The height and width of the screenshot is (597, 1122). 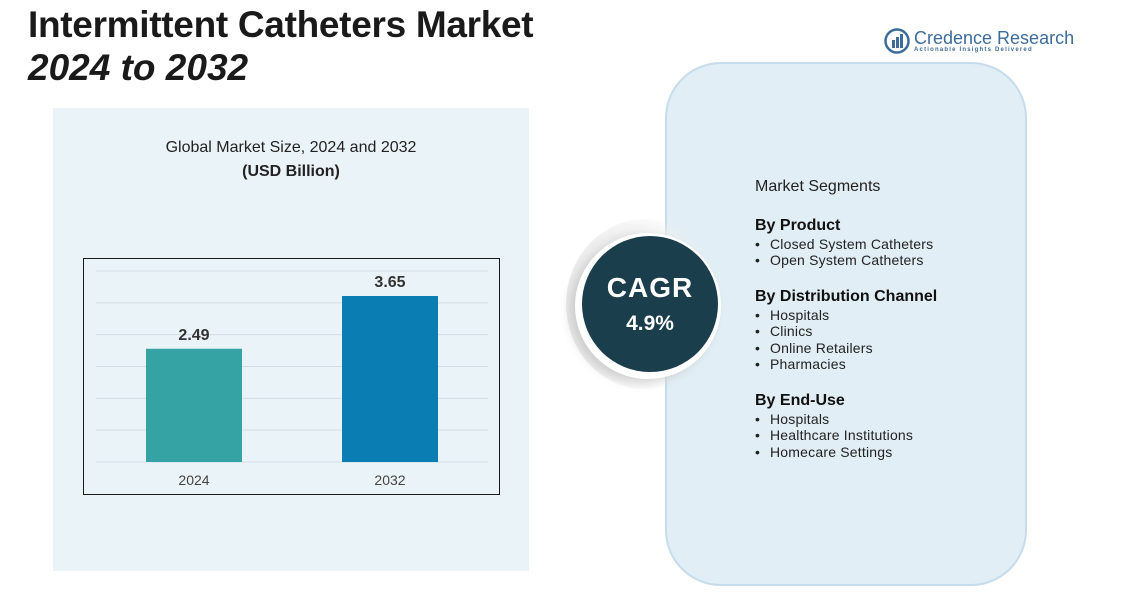 I want to click on segment-group-title: By Distribution Channel, so click(x=846, y=296).